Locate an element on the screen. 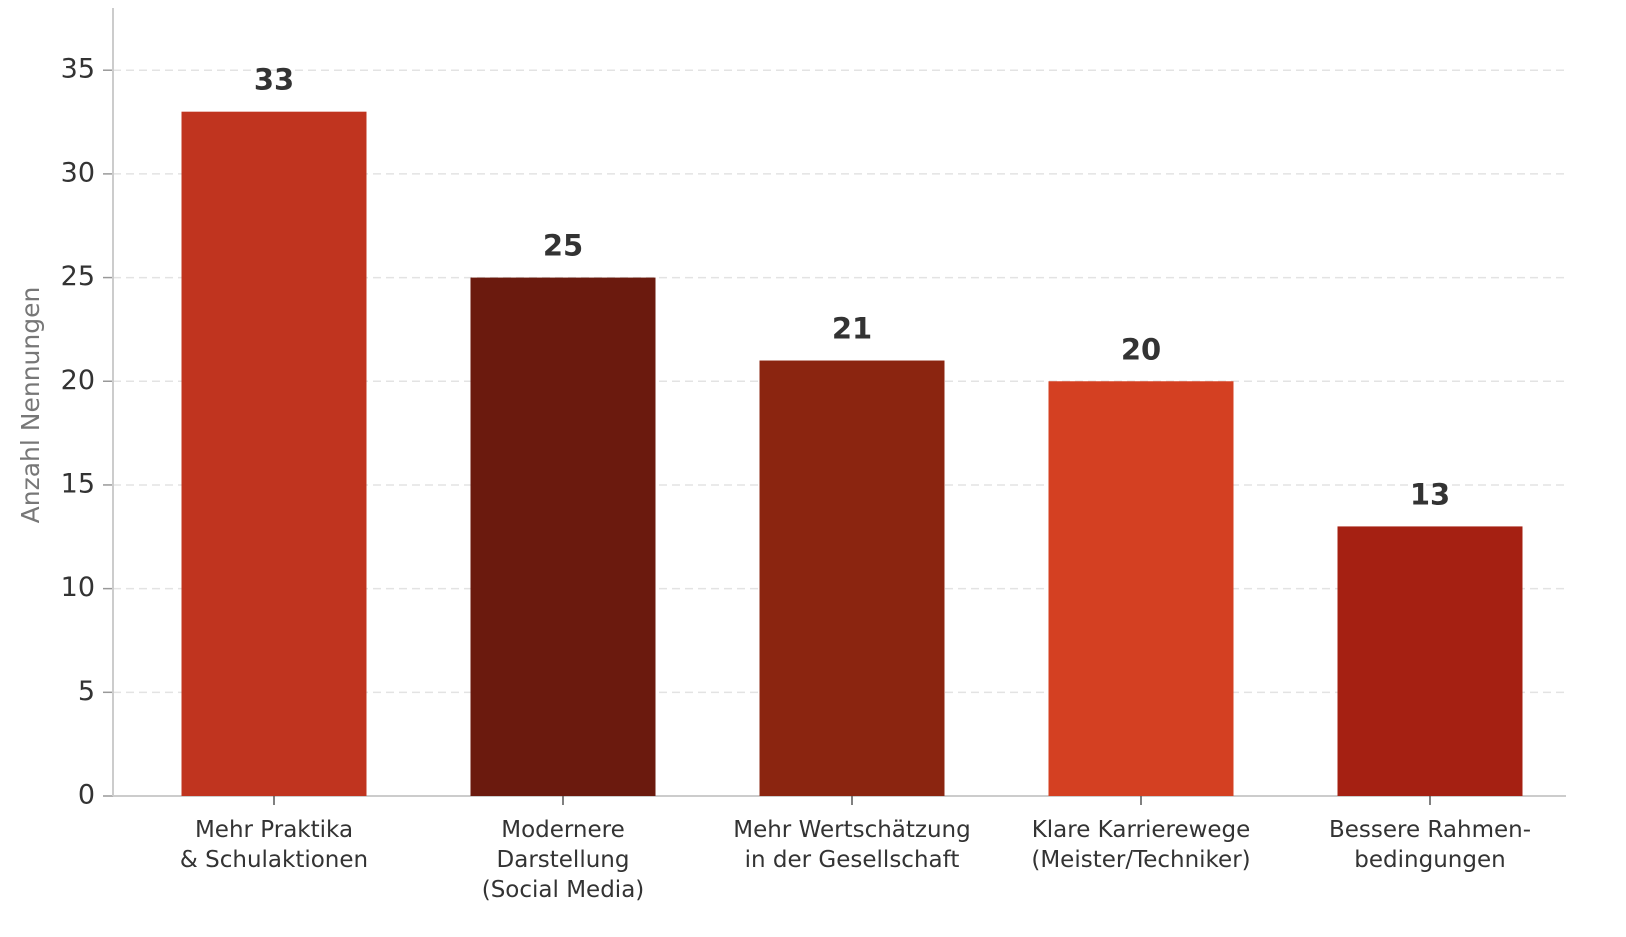 This screenshot has height=937, width=1626. y-tick-label: 10 is located at coordinates (78, 587).